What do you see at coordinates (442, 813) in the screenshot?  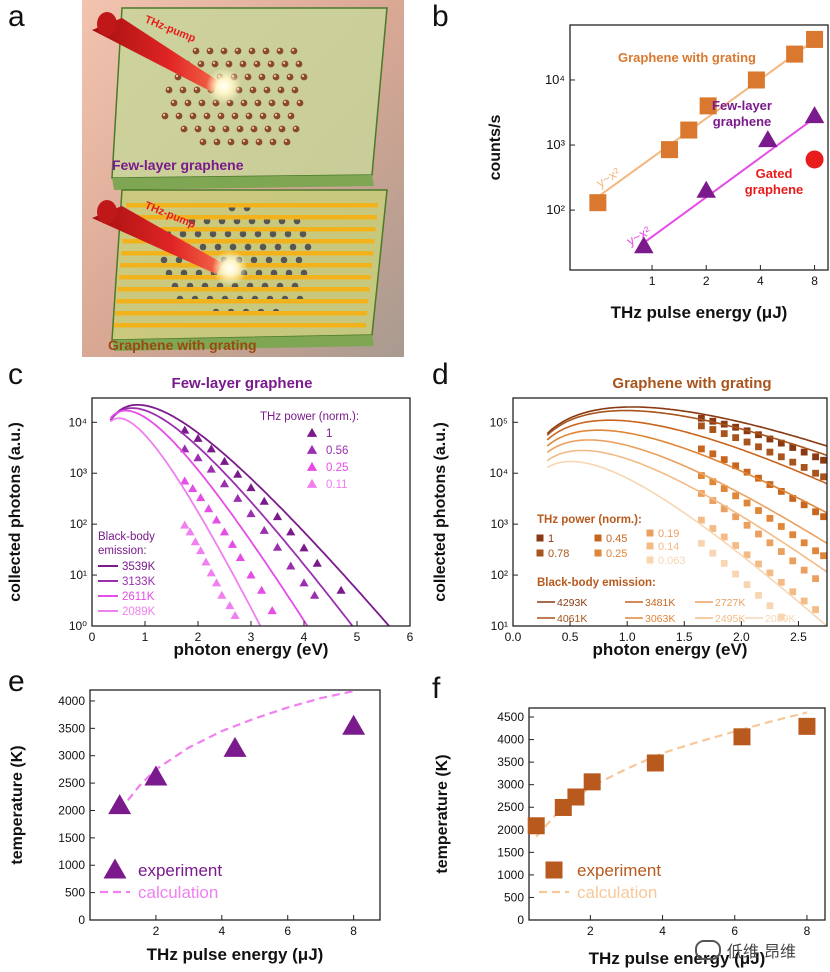 I see `y-axis-title: temperature (K)` at bounding box center [442, 813].